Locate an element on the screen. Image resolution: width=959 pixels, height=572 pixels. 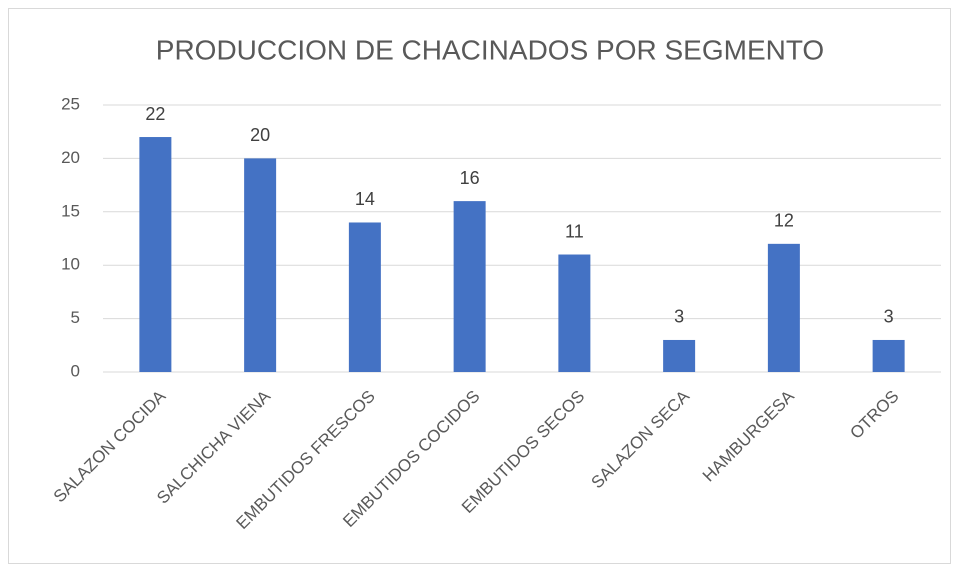
data-label: 14 is located at coordinates (365, 199).